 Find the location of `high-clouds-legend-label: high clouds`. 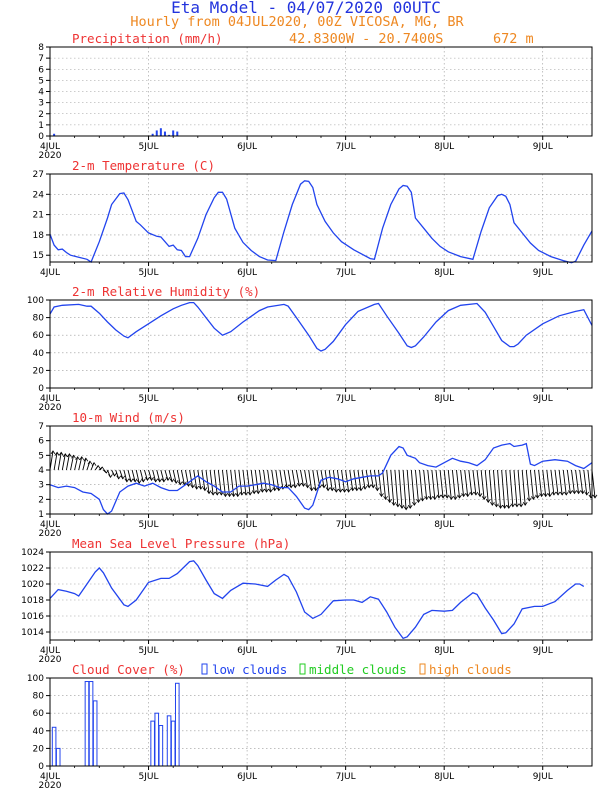

high-clouds-legend-label: high clouds is located at coordinates (470, 669).